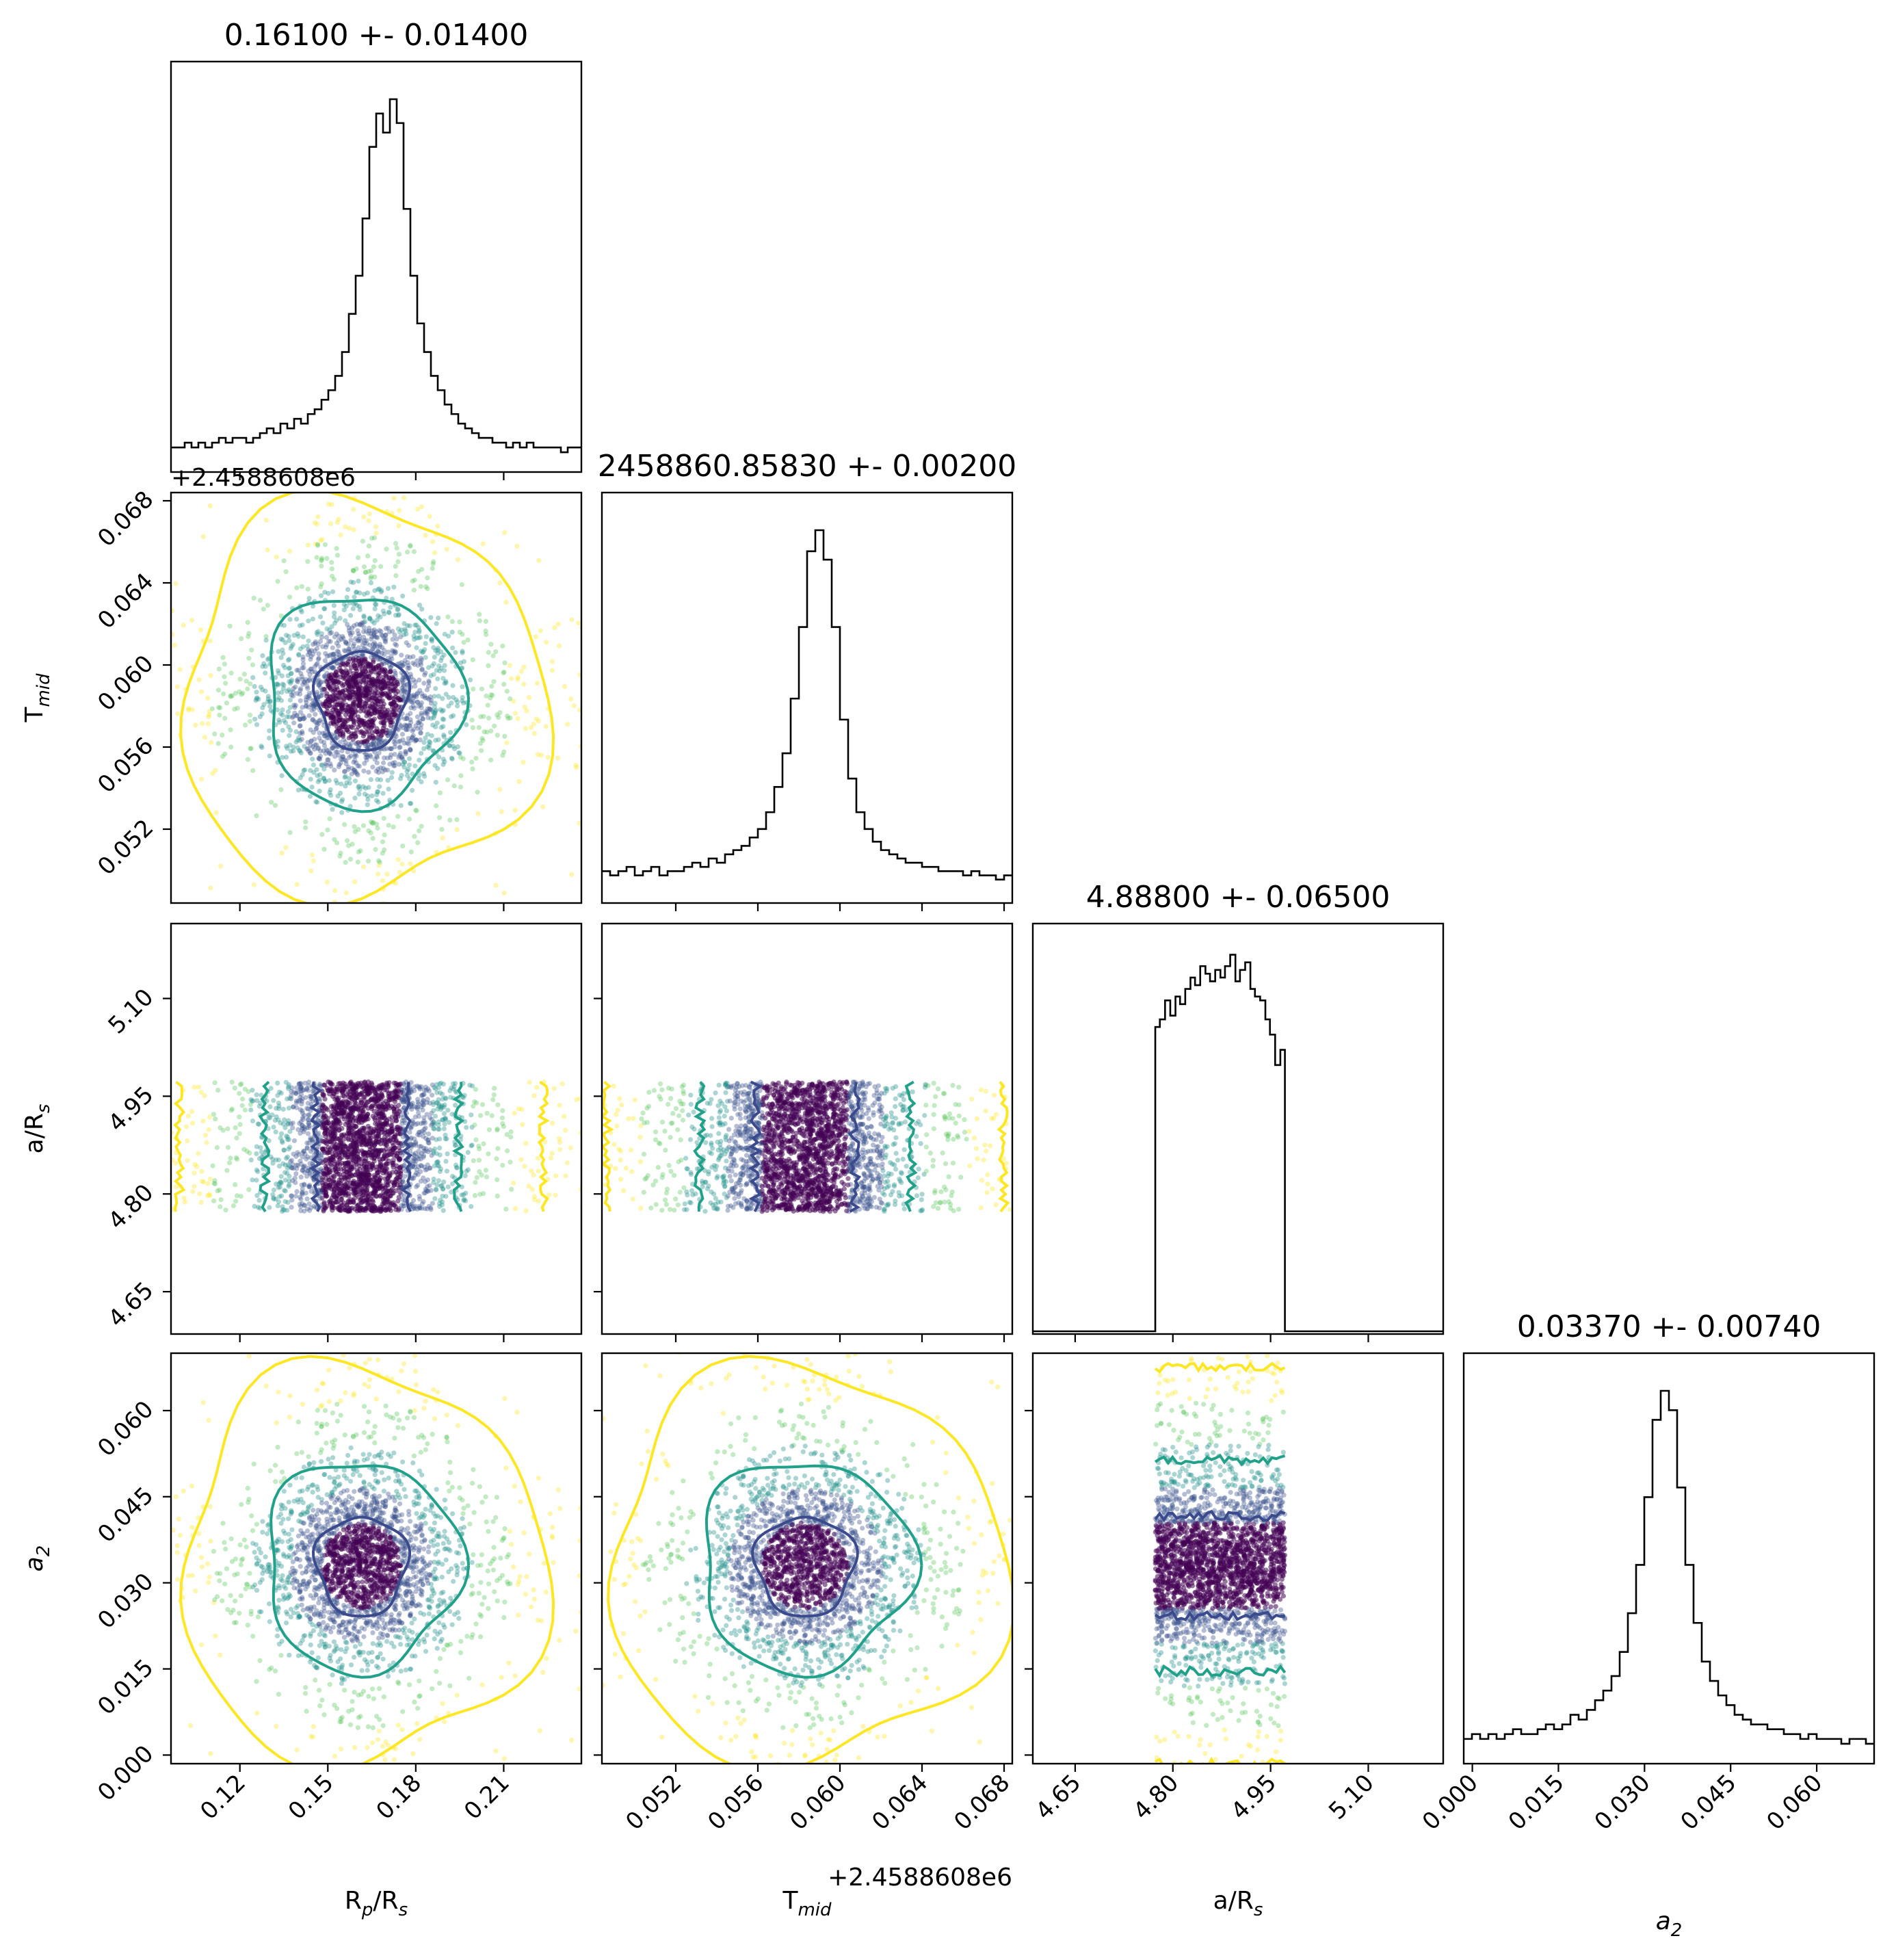 The width and height of the screenshot is (1896, 1960). I want to click on title-a2: 0.03370 +- 0.00740, so click(1669, 1327).